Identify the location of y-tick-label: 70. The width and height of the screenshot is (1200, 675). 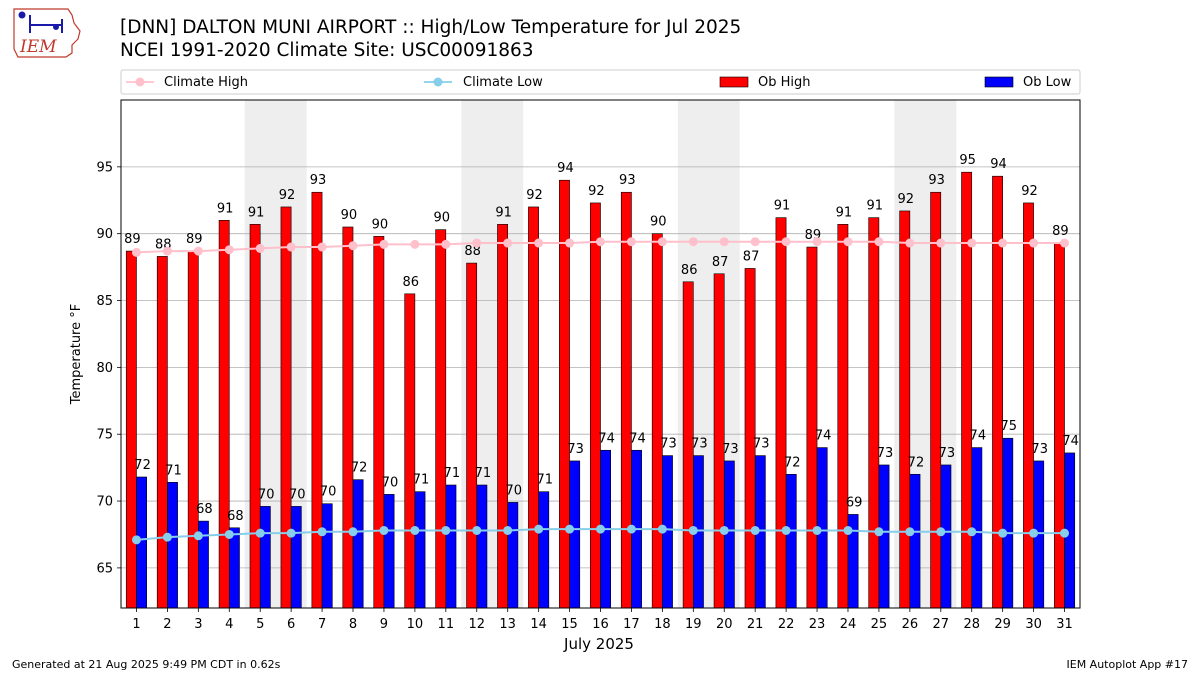
(104, 502).